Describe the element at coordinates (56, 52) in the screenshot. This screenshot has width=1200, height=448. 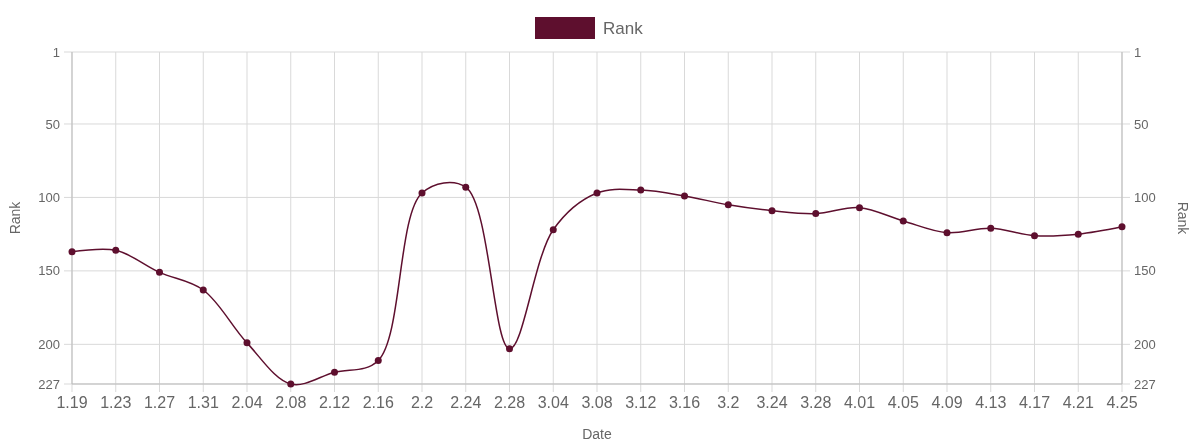
I see `y-tick-label: 1` at that location.